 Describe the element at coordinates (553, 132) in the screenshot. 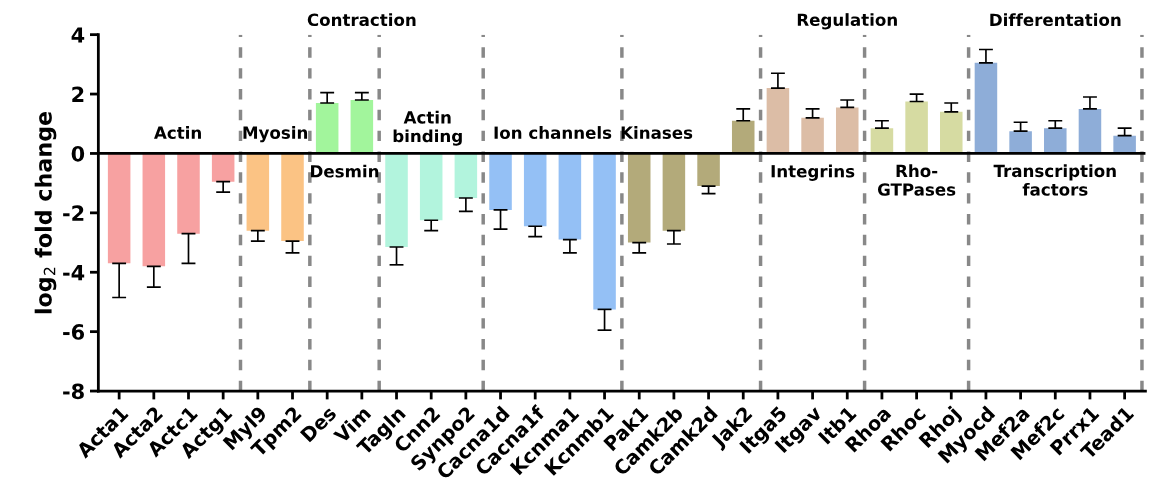

I see `annotation: Ion channels` at that location.